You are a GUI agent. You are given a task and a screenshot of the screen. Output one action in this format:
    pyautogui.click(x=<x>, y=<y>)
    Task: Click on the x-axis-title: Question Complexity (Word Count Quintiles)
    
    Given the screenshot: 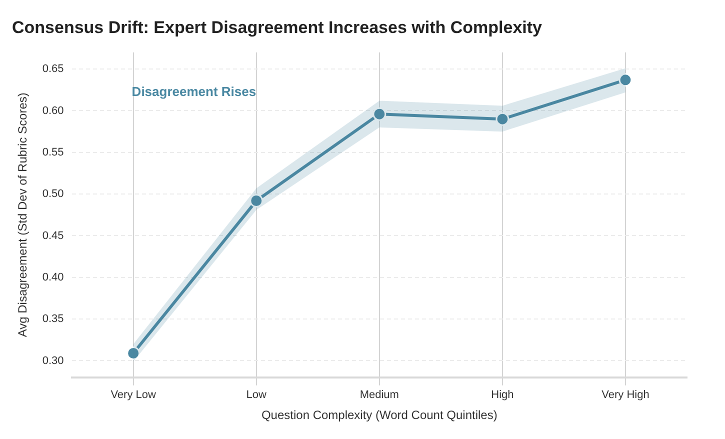 What is the action you would take?
    pyautogui.click(x=379, y=415)
    